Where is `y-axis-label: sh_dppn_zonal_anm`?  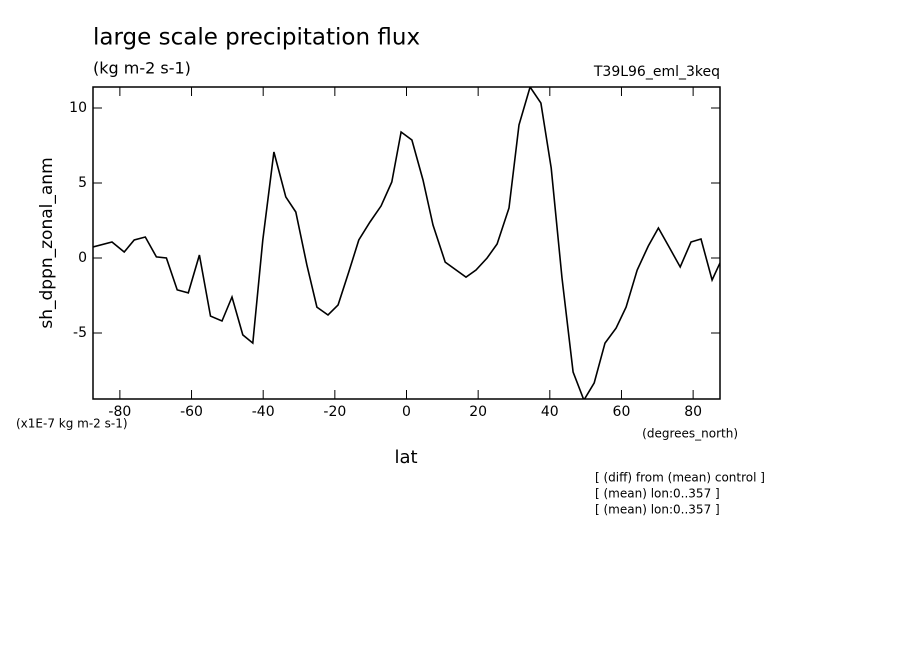 y-axis-label: sh_dppn_zonal_anm is located at coordinates (47, 242).